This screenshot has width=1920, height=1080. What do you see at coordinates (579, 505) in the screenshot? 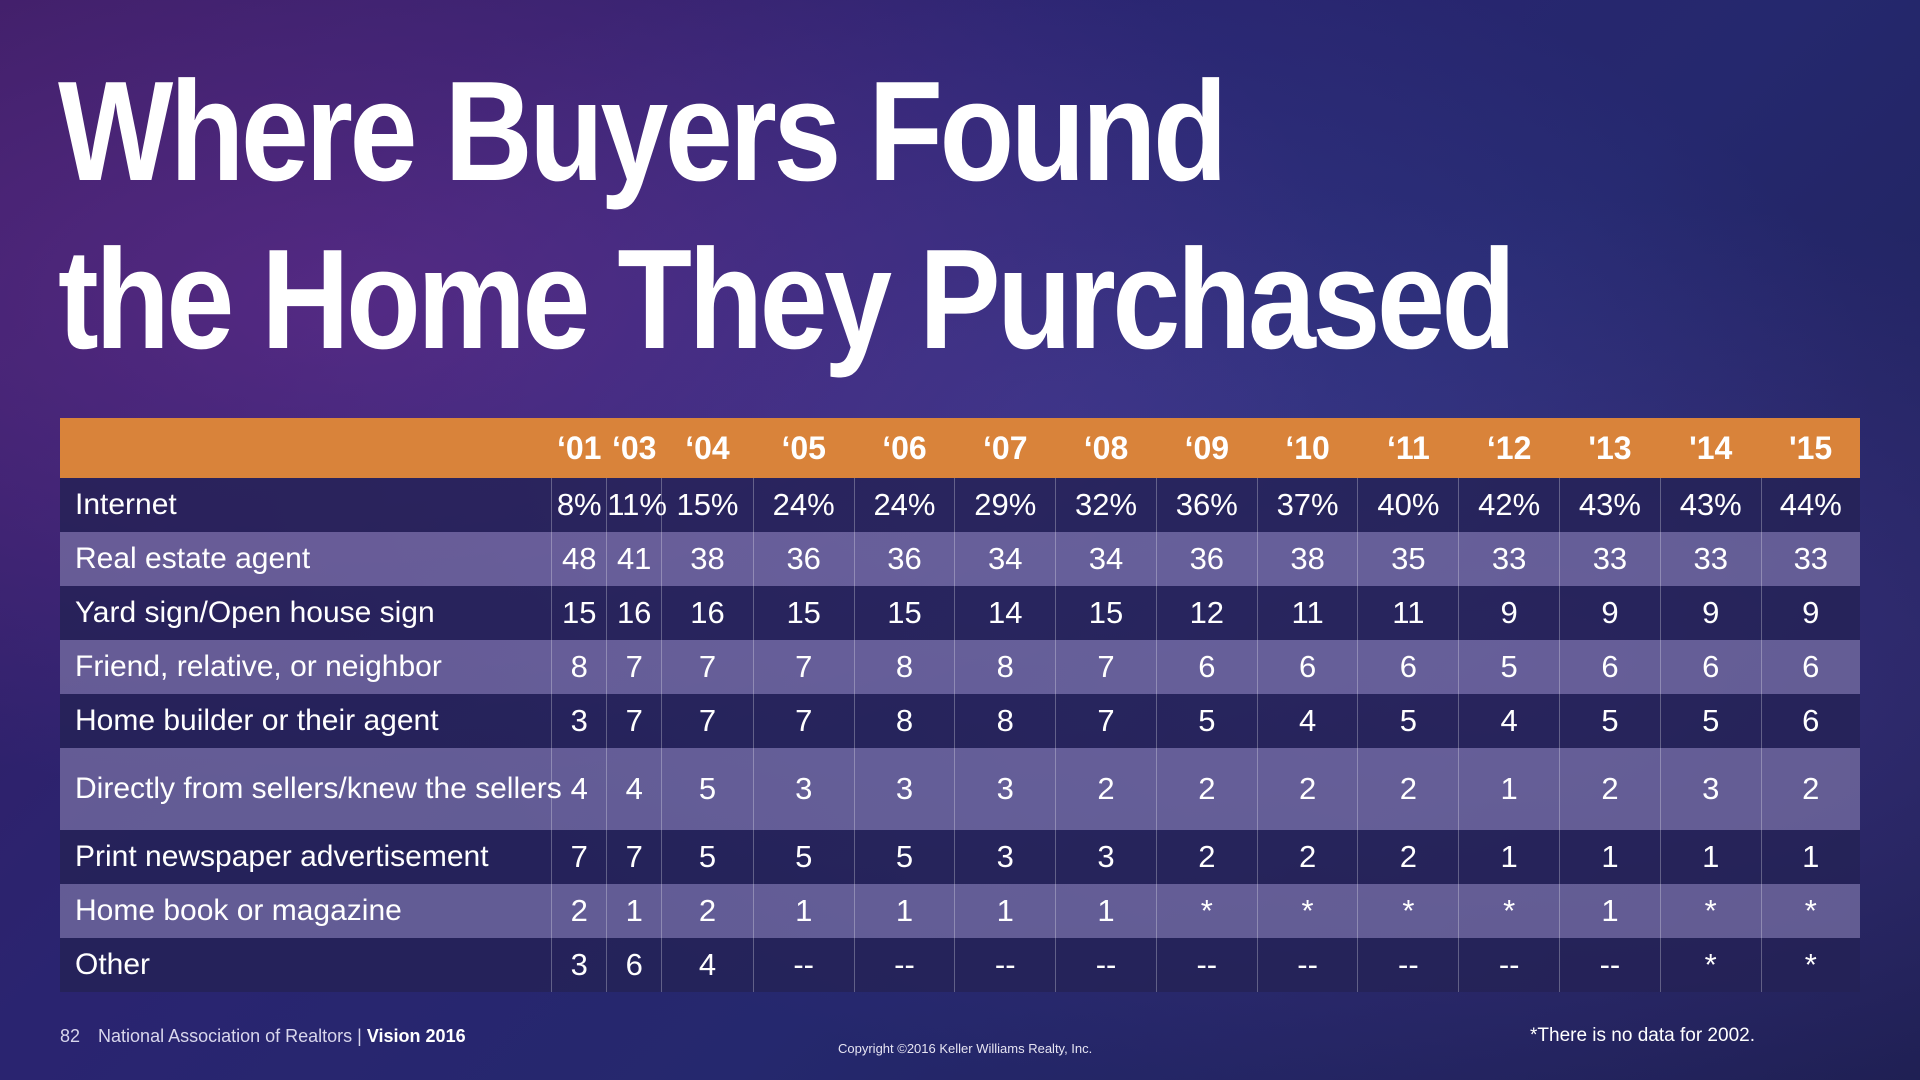
I see `table-cell: 8%` at bounding box center [579, 505].